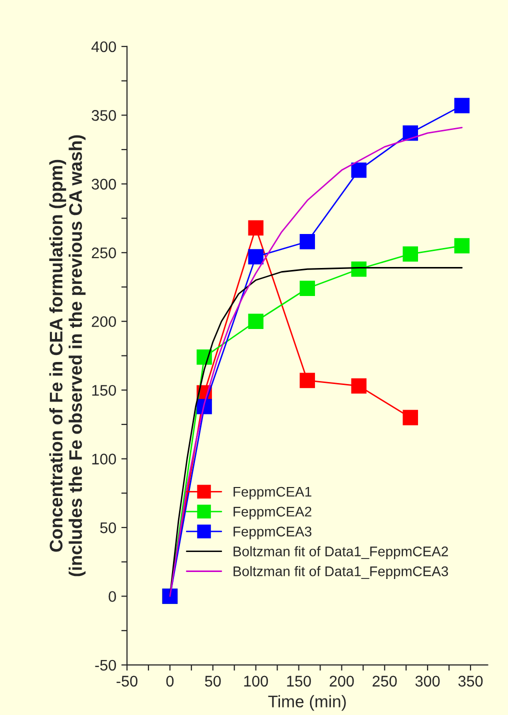 The image size is (508, 715). I want to click on x-tick-label: 200, so click(342, 681).